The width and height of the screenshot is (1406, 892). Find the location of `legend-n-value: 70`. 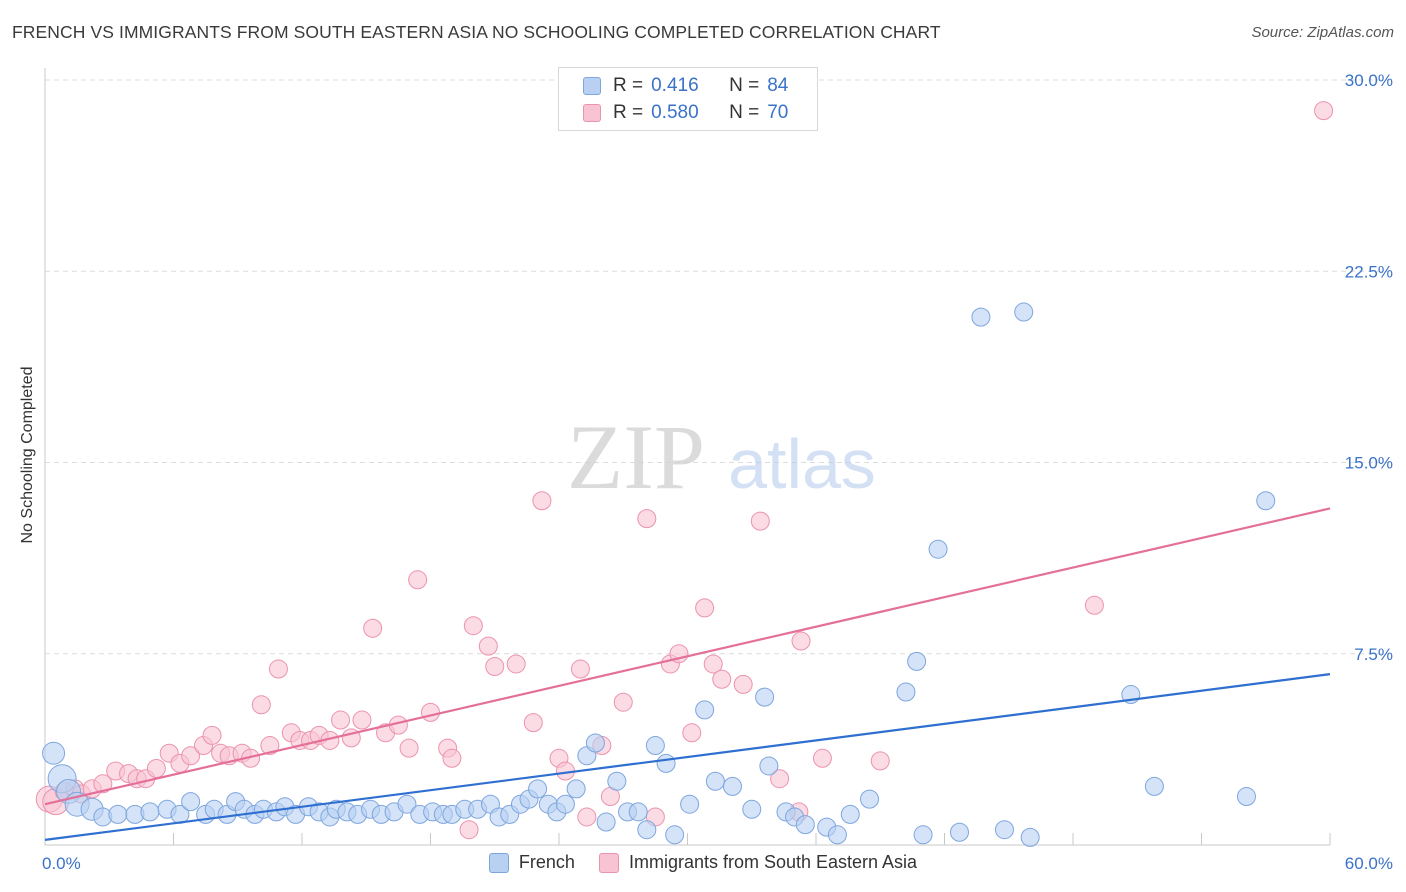

legend-n-value: 70 is located at coordinates (778, 112).